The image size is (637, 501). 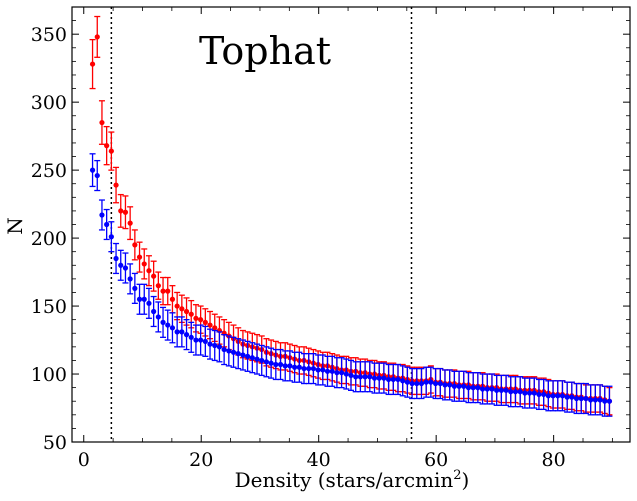 I want to click on x-axis-title: Density (stars/arcmin2), so click(x=352, y=480).